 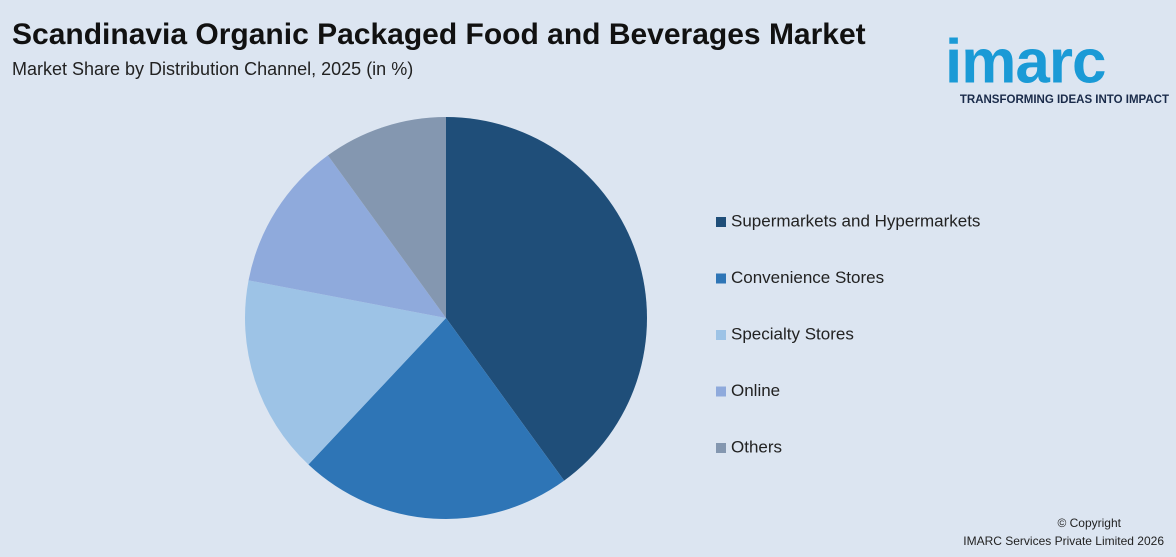 I want to click on legend-label: Specialty Stores, so click(x=792, y=333).